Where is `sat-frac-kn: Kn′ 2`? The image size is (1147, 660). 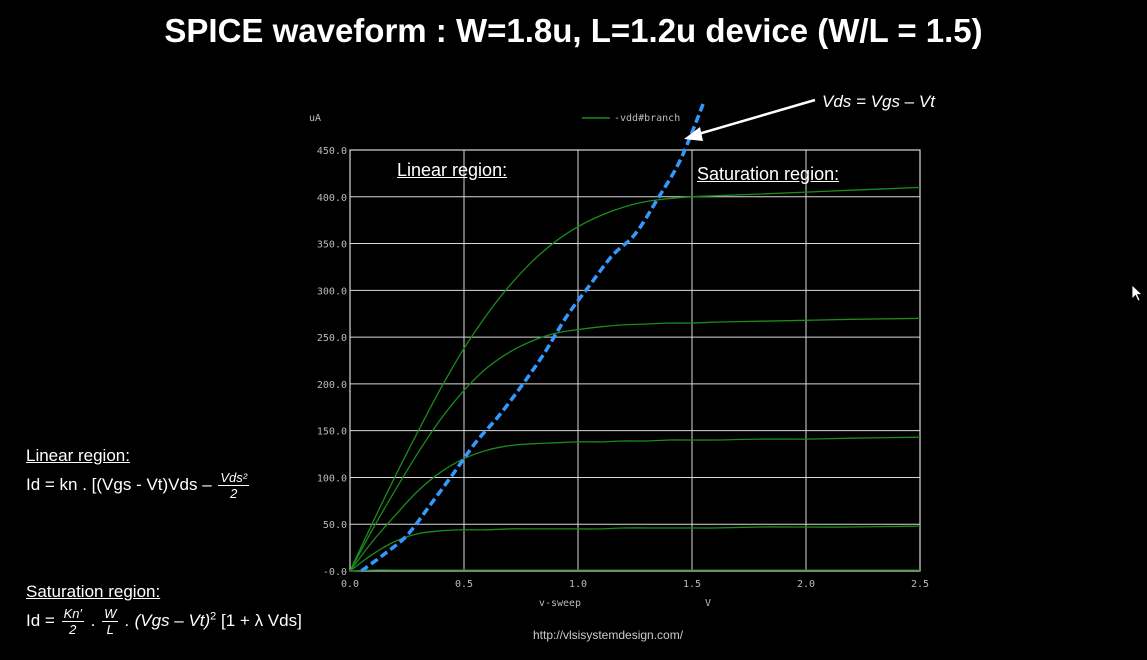
sat-frac-kn: Kn′ 2 is located at coordinates (72, 621).